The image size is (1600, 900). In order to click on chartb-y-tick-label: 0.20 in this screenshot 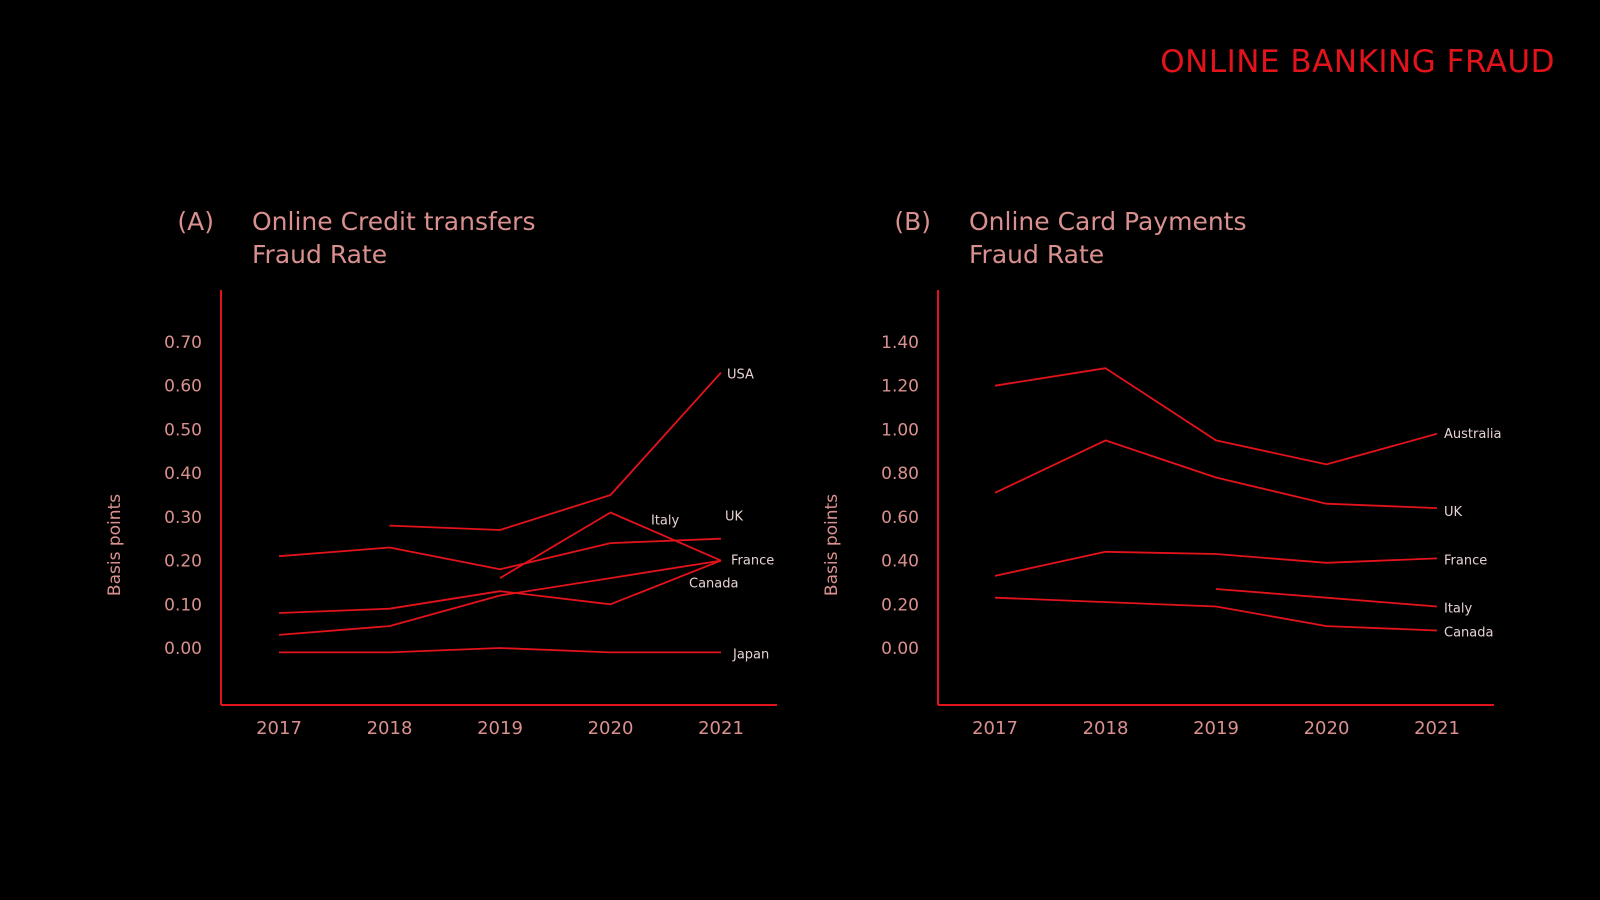, I will do `click(900, 605)`.